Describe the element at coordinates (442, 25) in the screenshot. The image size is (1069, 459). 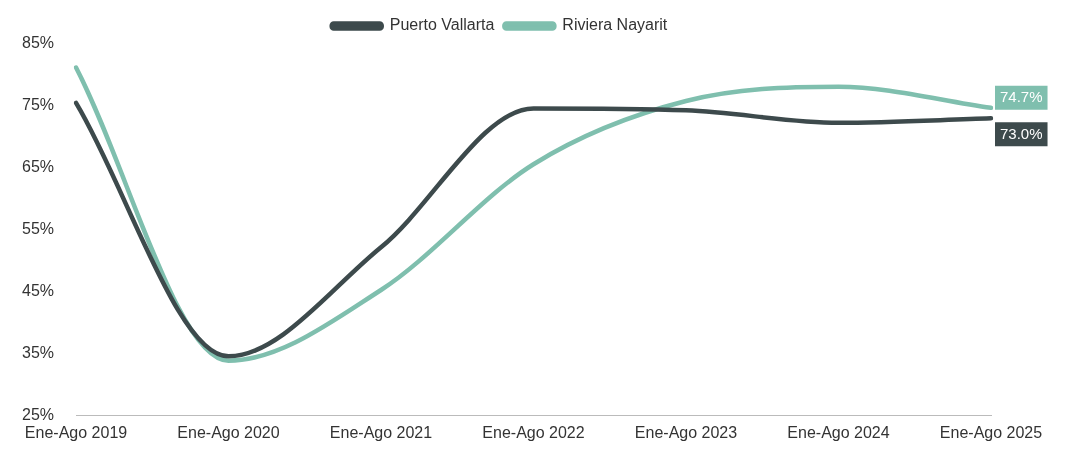
I see `legend-label: Puerto Vallarta` at that location.